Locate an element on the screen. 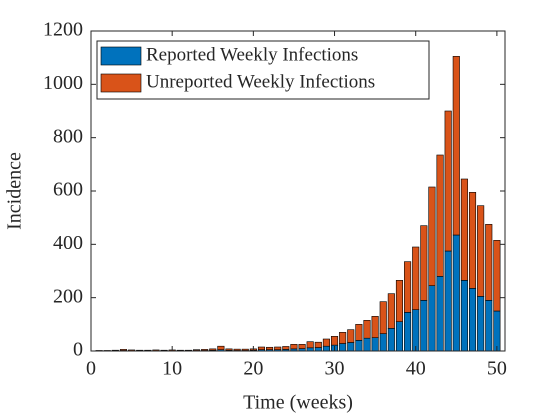 This screenshot has width=560, height=420. y-axis-label: Incidence is located at coordinates (15, 191).